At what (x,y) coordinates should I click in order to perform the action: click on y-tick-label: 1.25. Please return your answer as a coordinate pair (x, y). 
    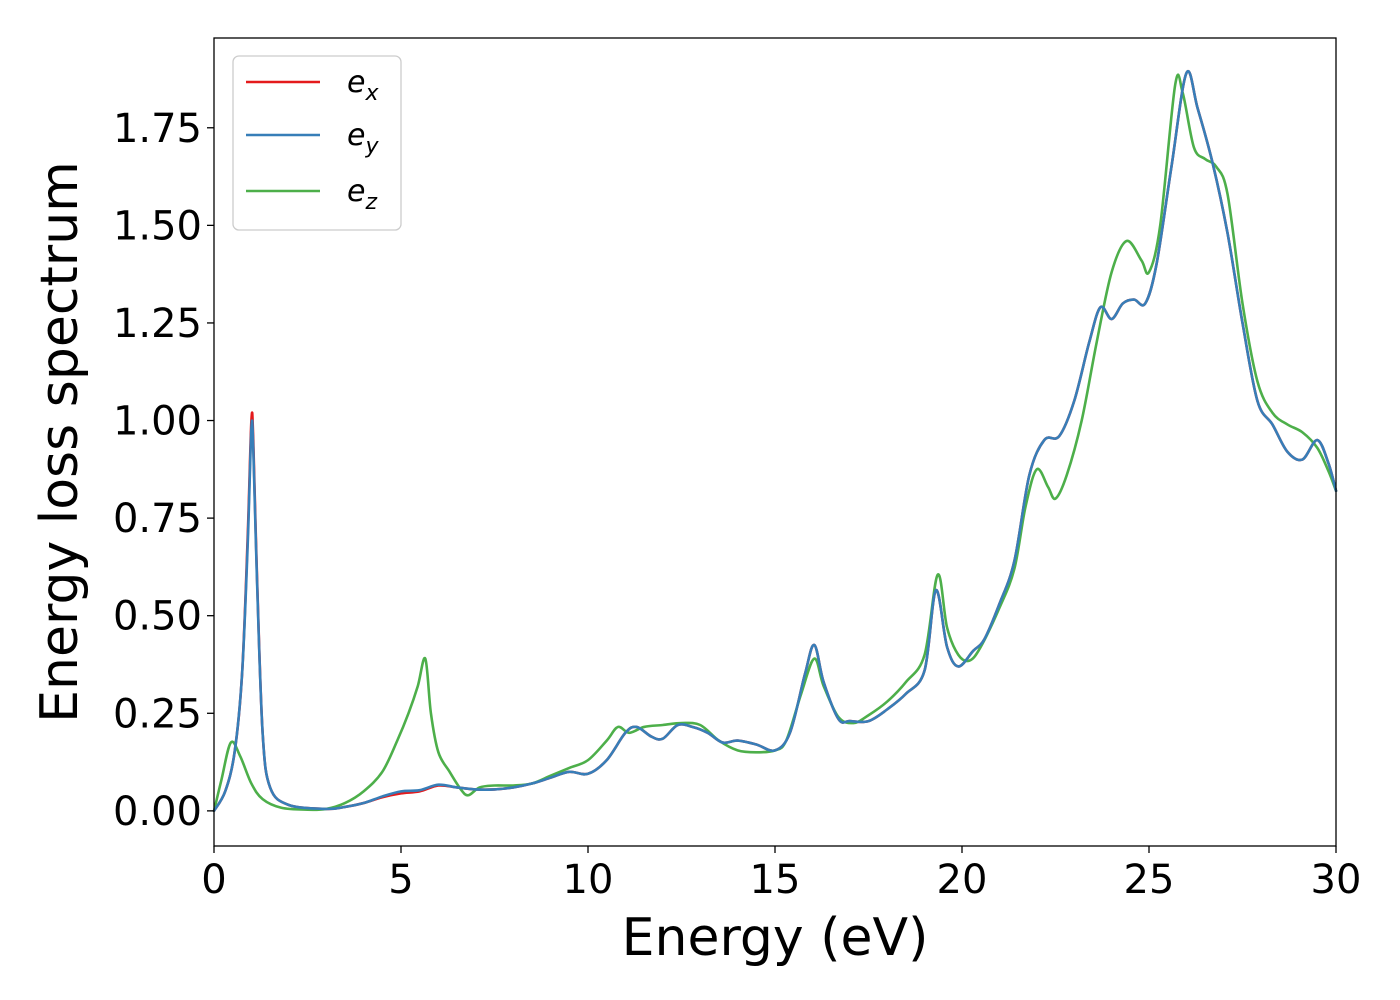
    Looking at the image, I should click on (157, 324).